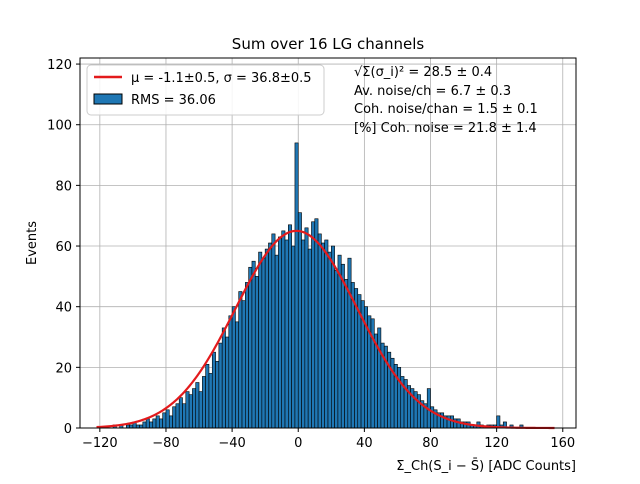  What do you see at coordinates (446, 109) in the screenshot?
I see `annotation-coh-noise-chan: Coh. noise/chan = 1.5 ± 0.1` at bounding box center [446, 109].